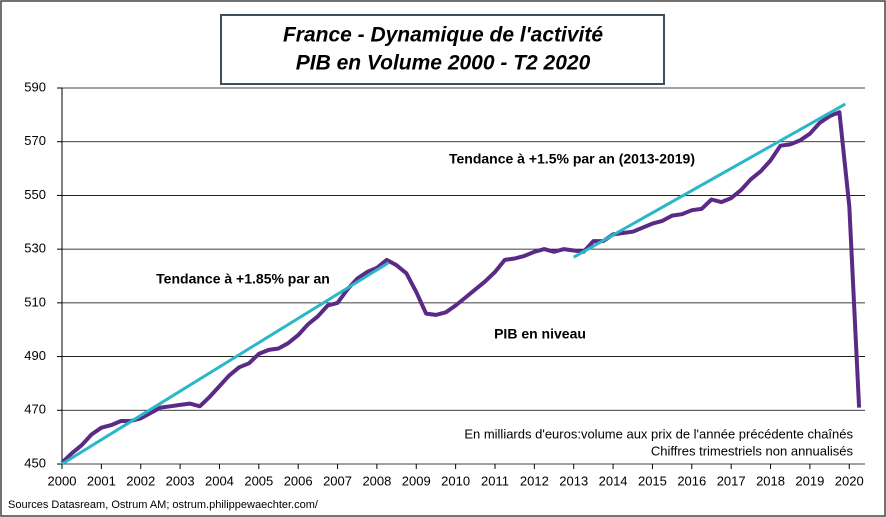  What do you see at coordinates (495, 480) in the screenshot?
I see `x-tick-label: 2011` at bounding box center [495, 480].